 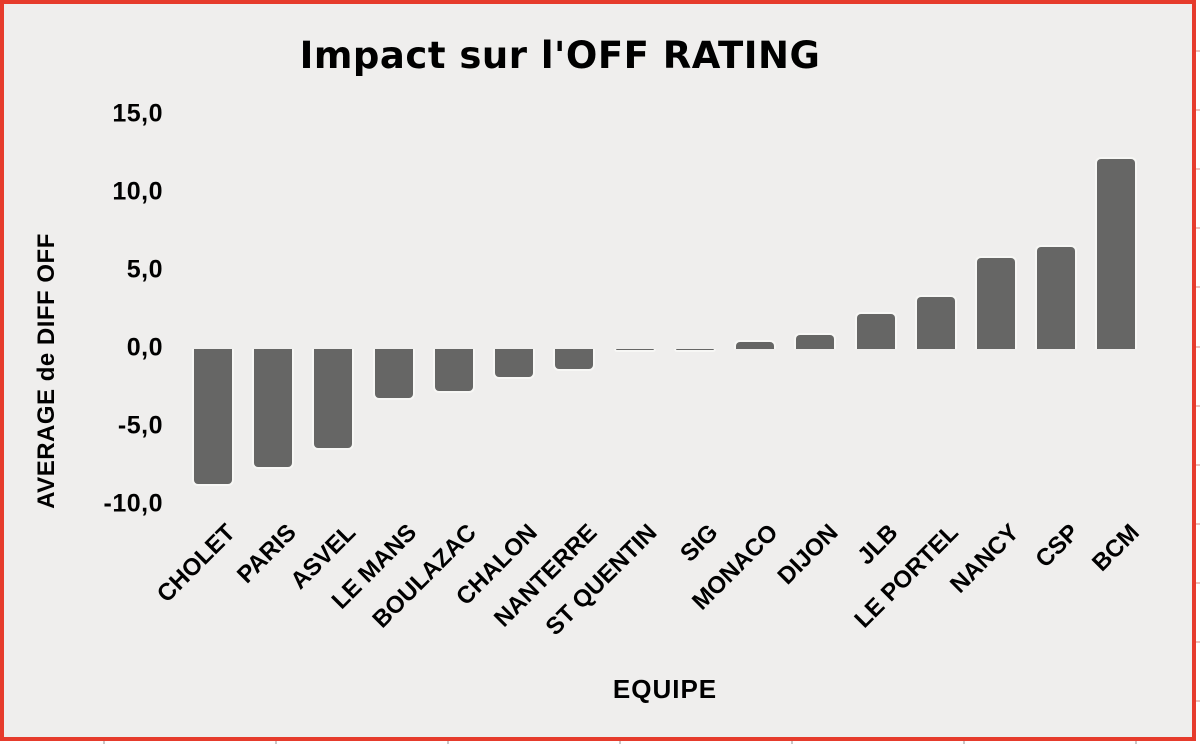 I want to click on y-tick-label: -10,0, so click(x=133, y=503).